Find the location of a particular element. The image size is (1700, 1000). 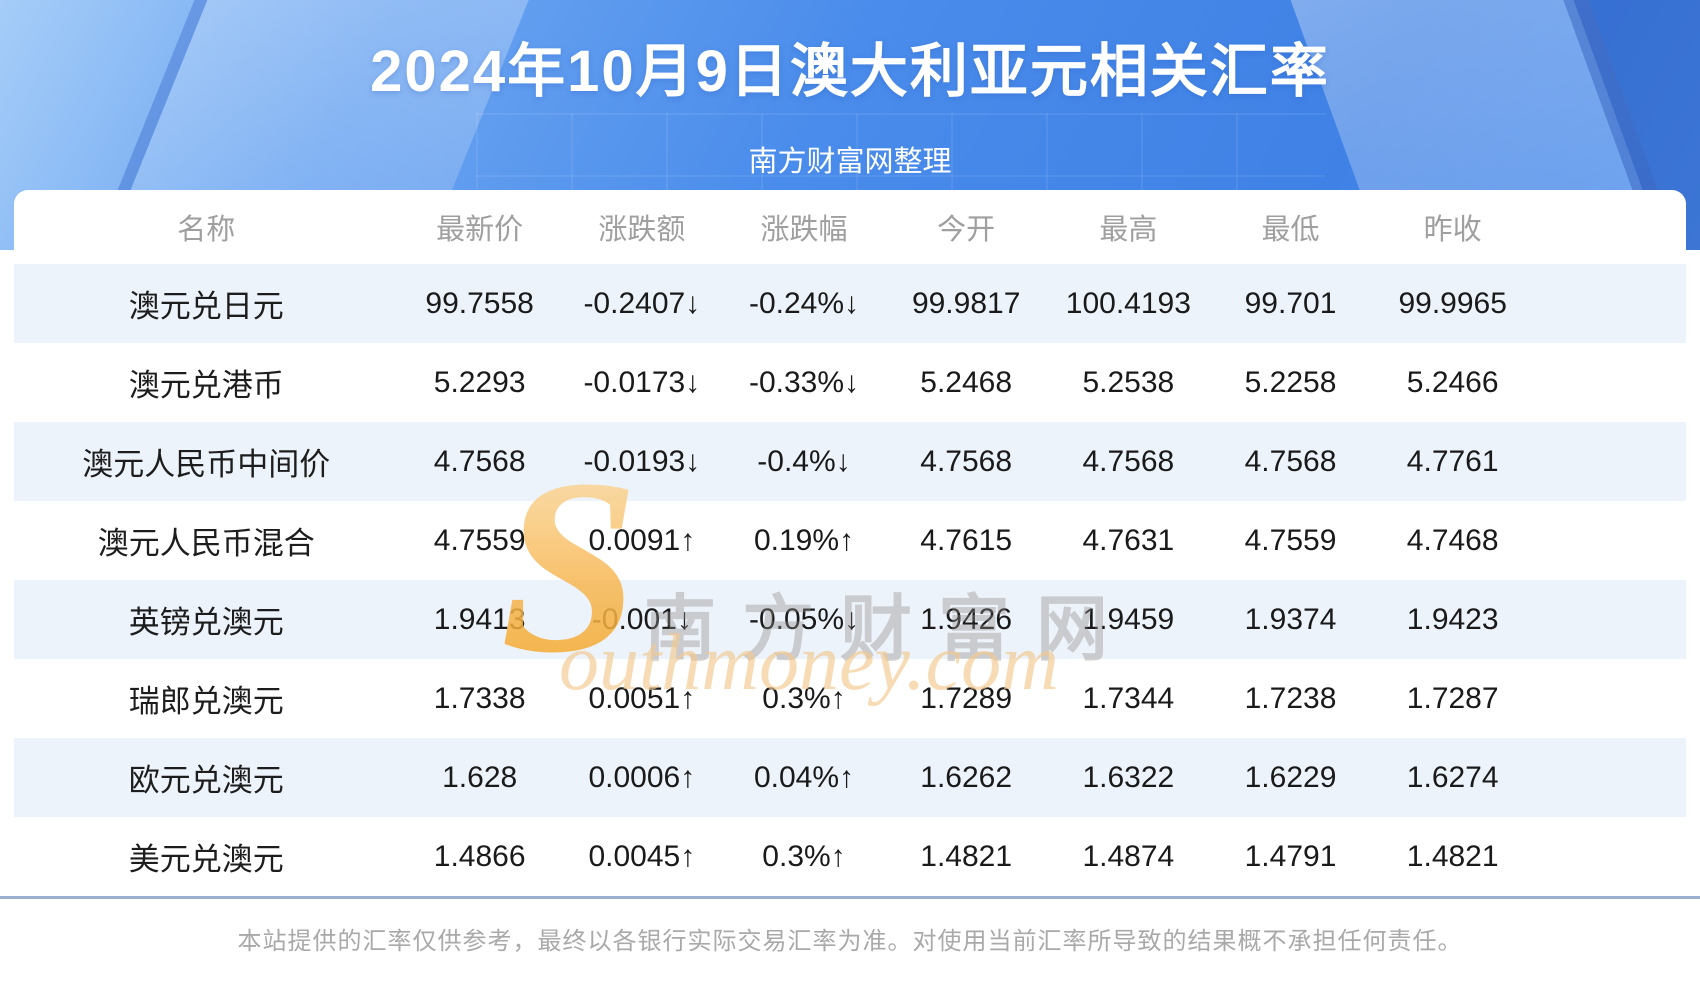

cell-change: -0.2407↓ is located at coordinates (642, 303).